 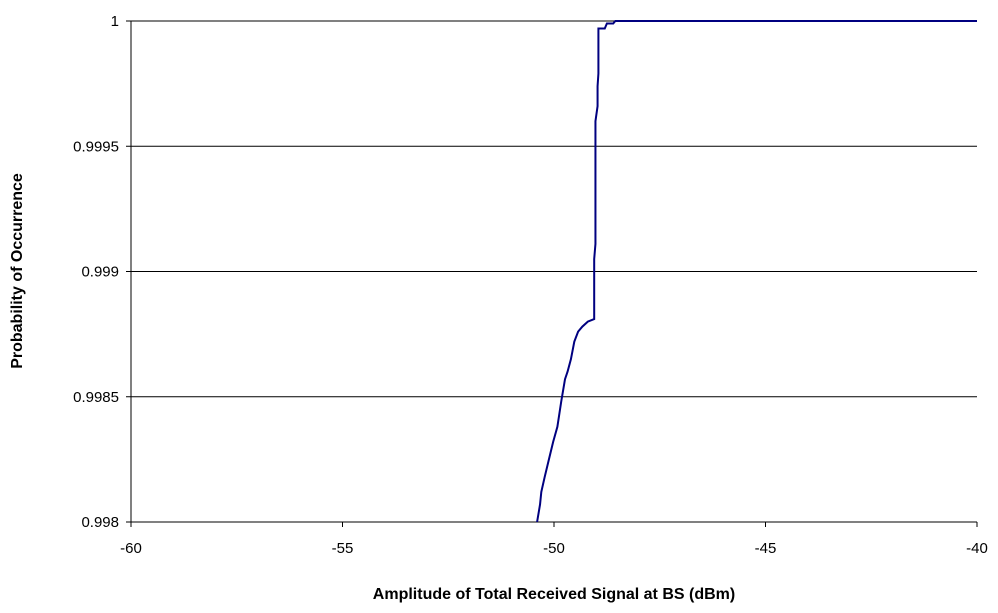 I want to click on y-tick-label: 0.998, so click(x=100, y=522).